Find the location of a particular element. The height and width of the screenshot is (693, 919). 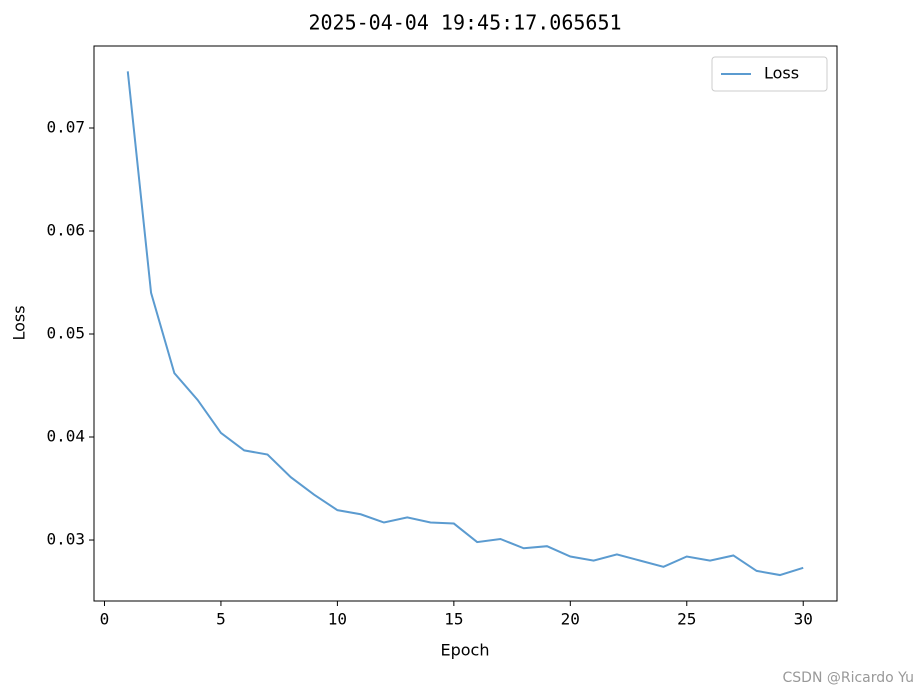

x-axis-label: Epoch is located at coordinates (465, 650).